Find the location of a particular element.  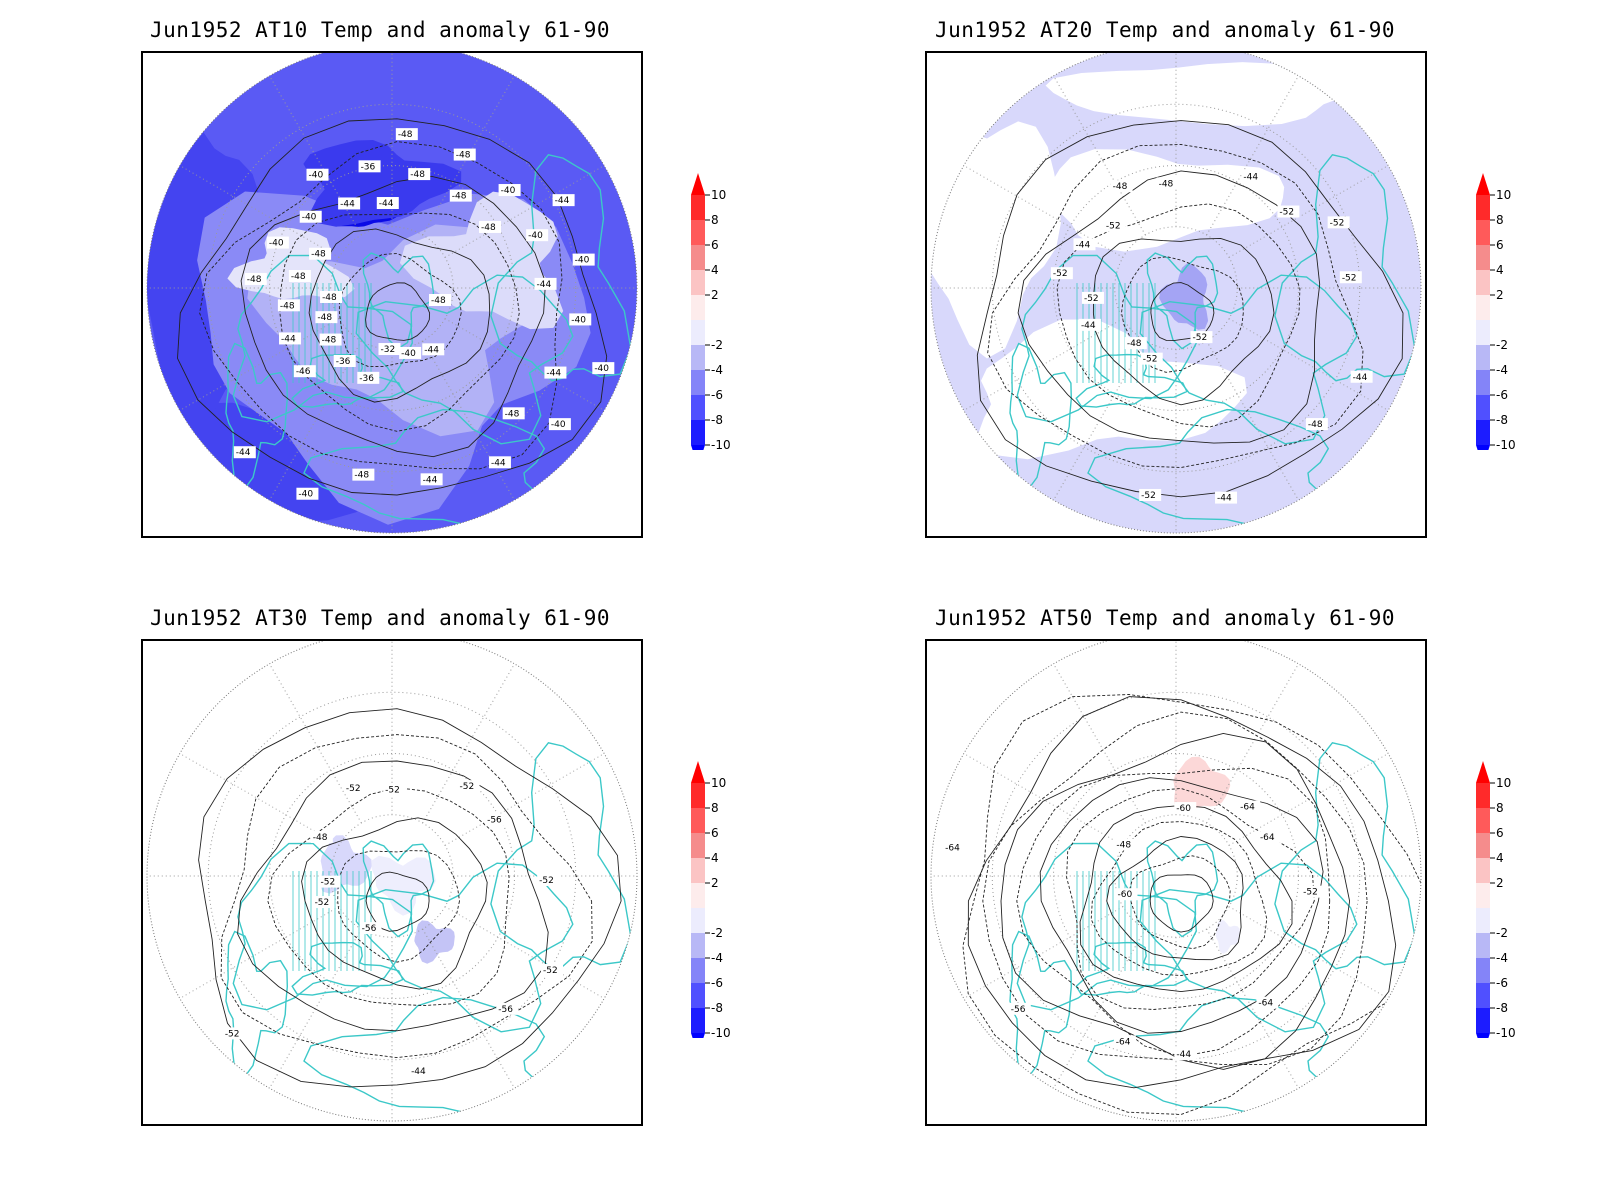

latitude-circle is located at coordinates (1176, 288).